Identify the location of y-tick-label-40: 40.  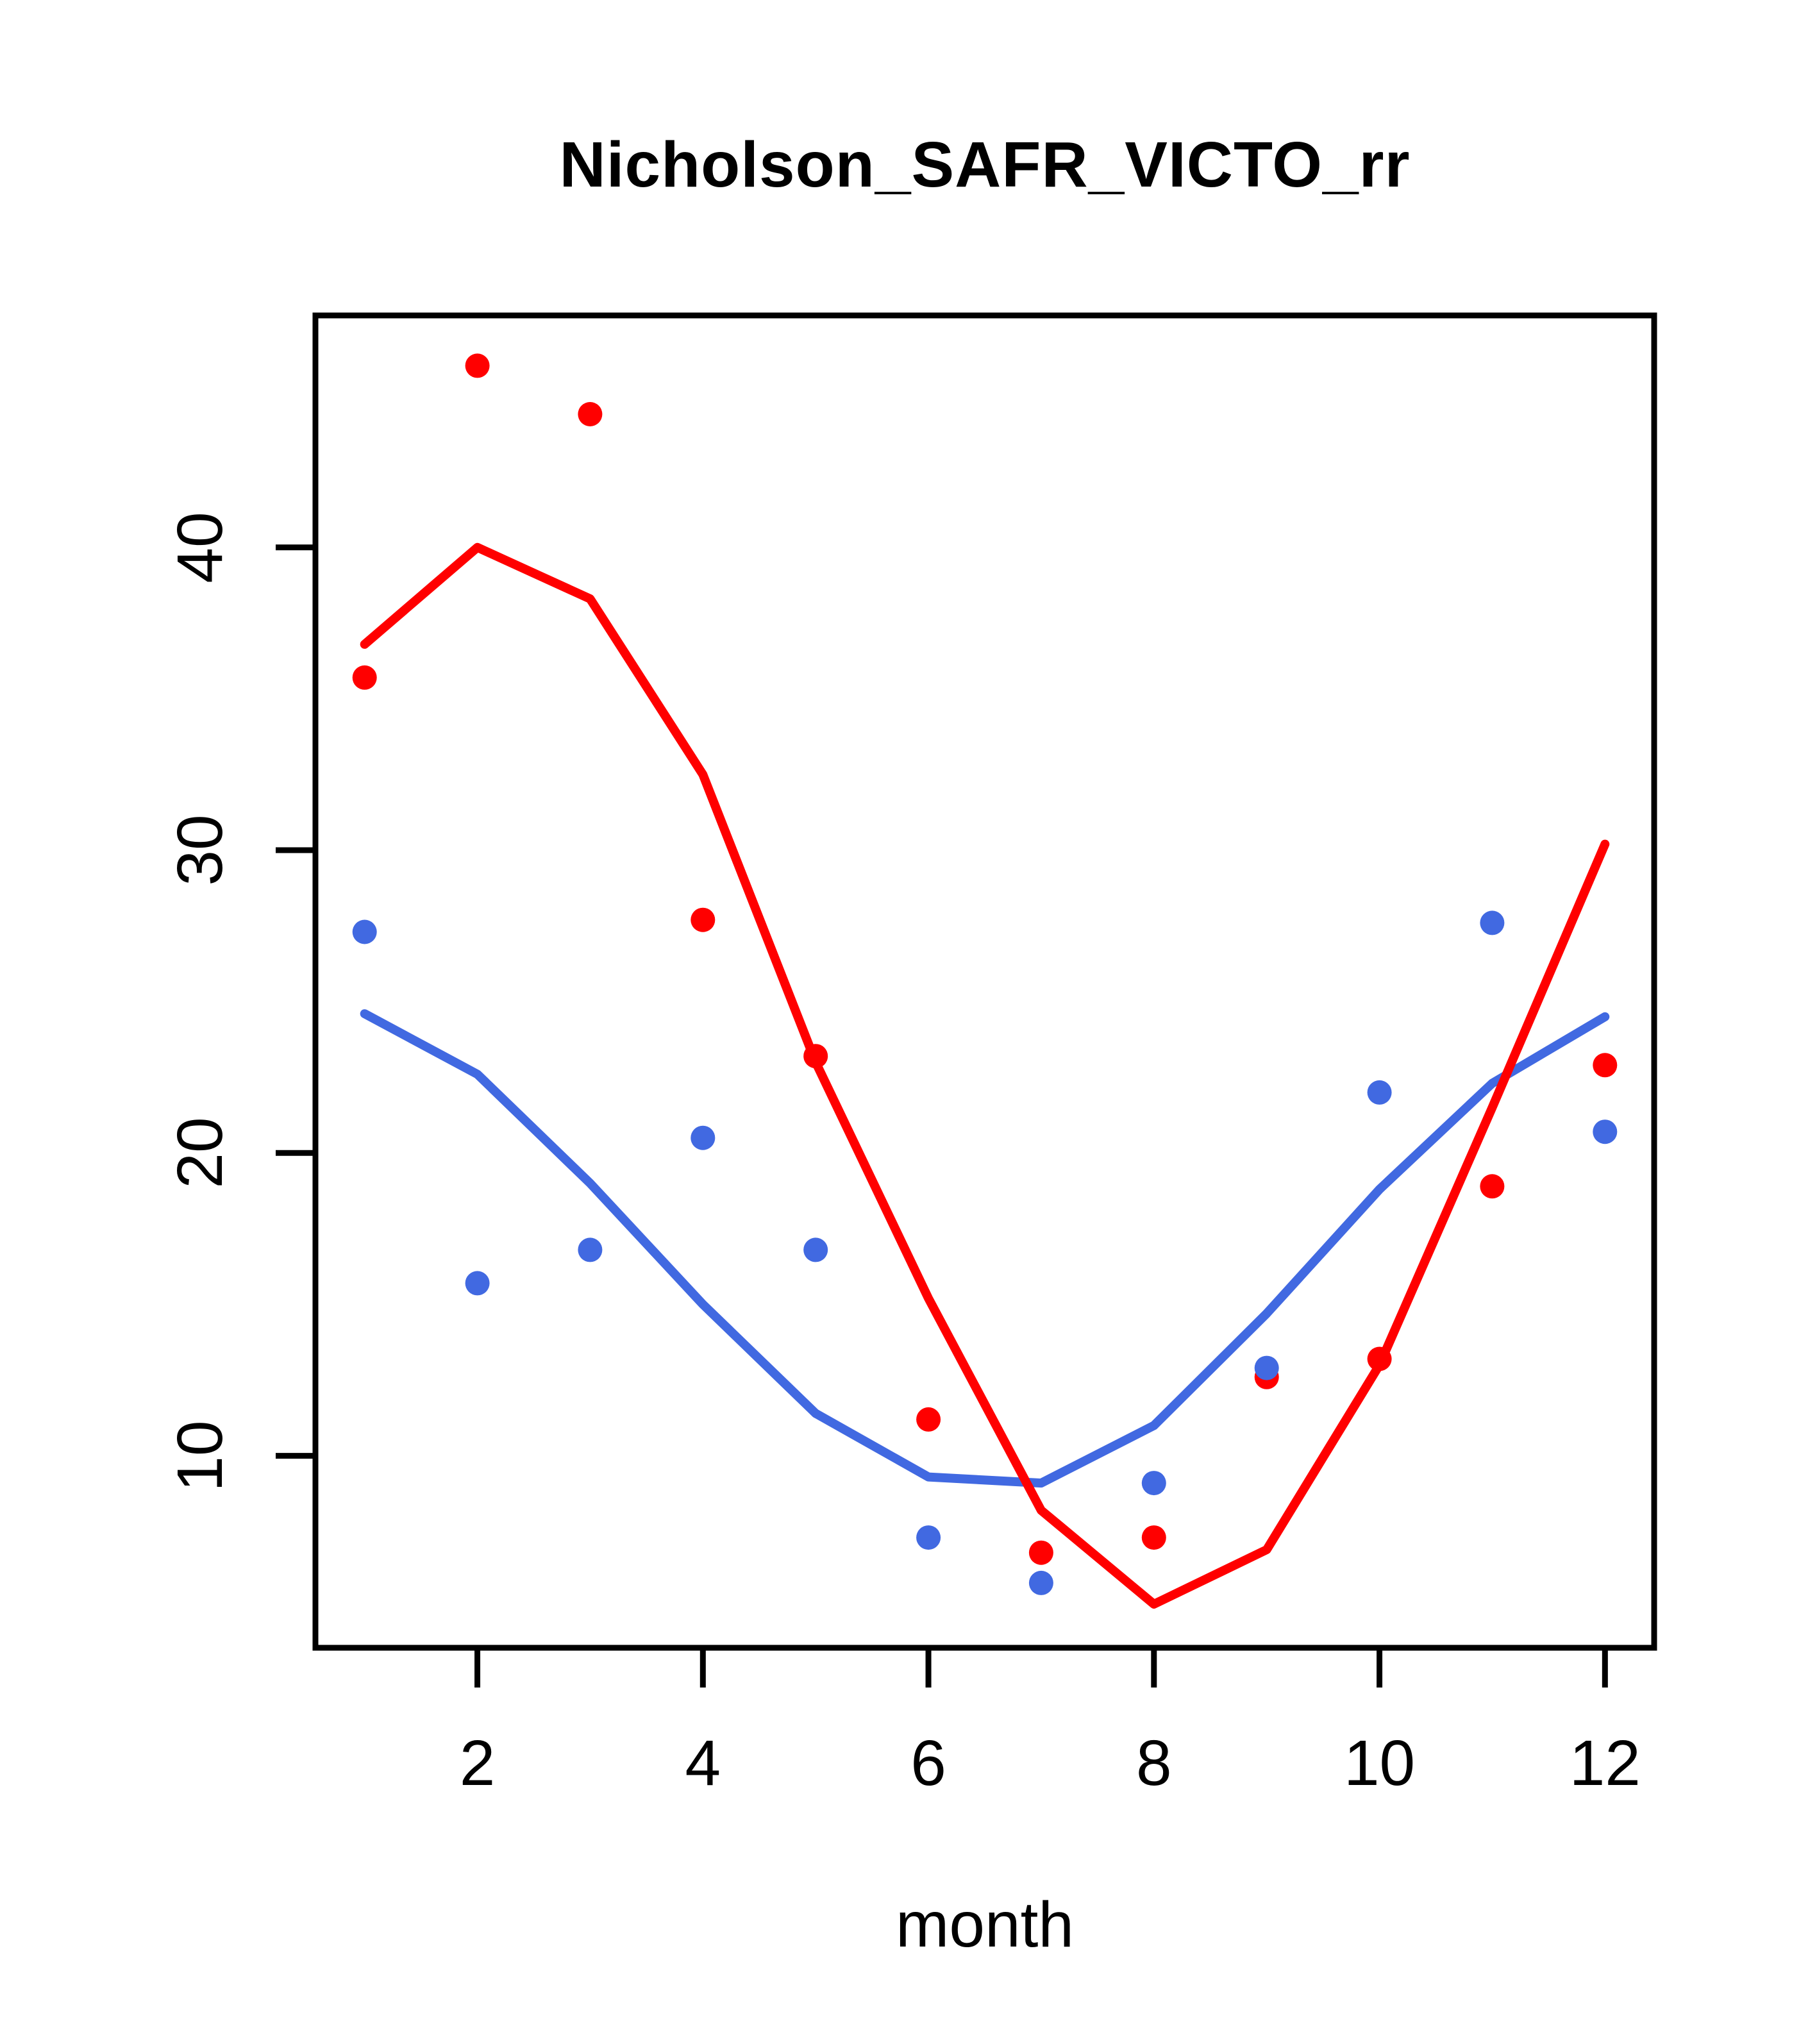
(200, 547).